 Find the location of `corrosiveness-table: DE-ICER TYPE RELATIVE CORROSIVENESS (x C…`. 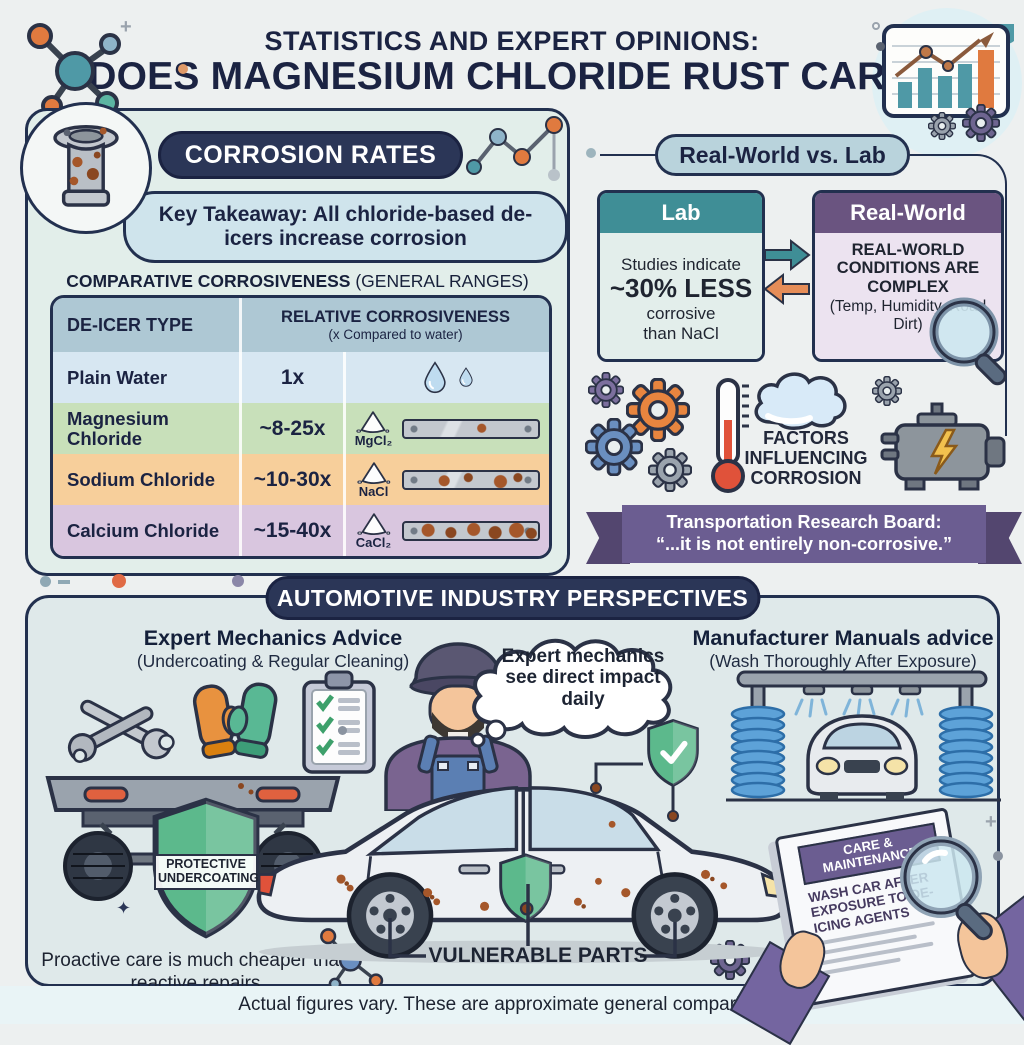

corrosiveness-table: DE-ICER TYPE RELATIVE CORROSIVENESS (x C… is located at coordinates (301, 427).